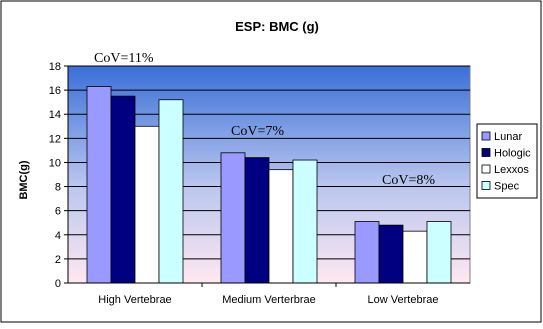 The width and height of the screenshot is (543, 329). Describe the element at coordinates (408, 180) in the screenshot. I see `cov-annotation-low: CoV=8%` at that location.